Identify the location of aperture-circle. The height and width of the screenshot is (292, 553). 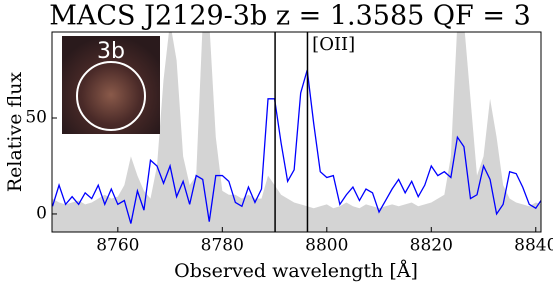
(111, 96).